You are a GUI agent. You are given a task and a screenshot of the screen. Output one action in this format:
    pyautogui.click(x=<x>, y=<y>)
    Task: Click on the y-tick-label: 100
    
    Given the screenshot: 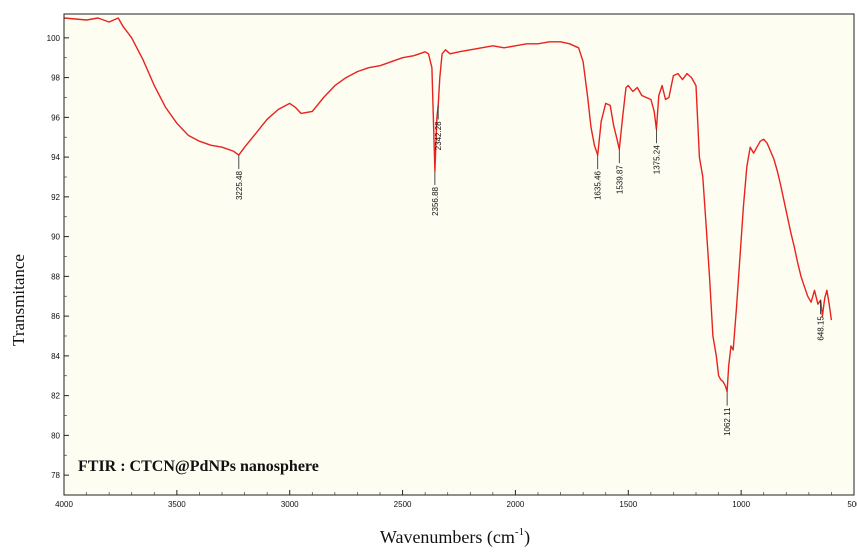 What is the action you would take?
    pyautogui.click(x=54, y=38)
    